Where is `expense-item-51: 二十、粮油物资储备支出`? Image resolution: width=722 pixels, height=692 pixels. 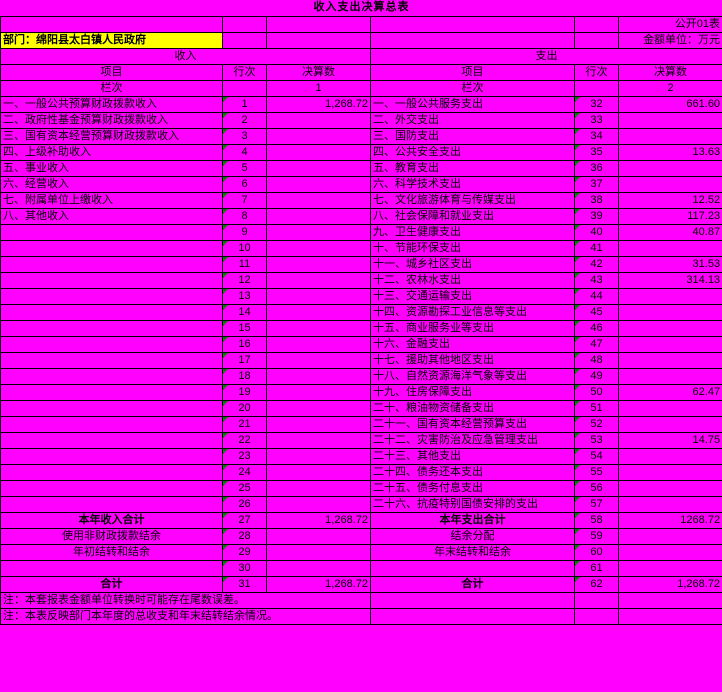
expense-item-51: 二十、粮油物资储备支出 is located at coordinates (472, 408).